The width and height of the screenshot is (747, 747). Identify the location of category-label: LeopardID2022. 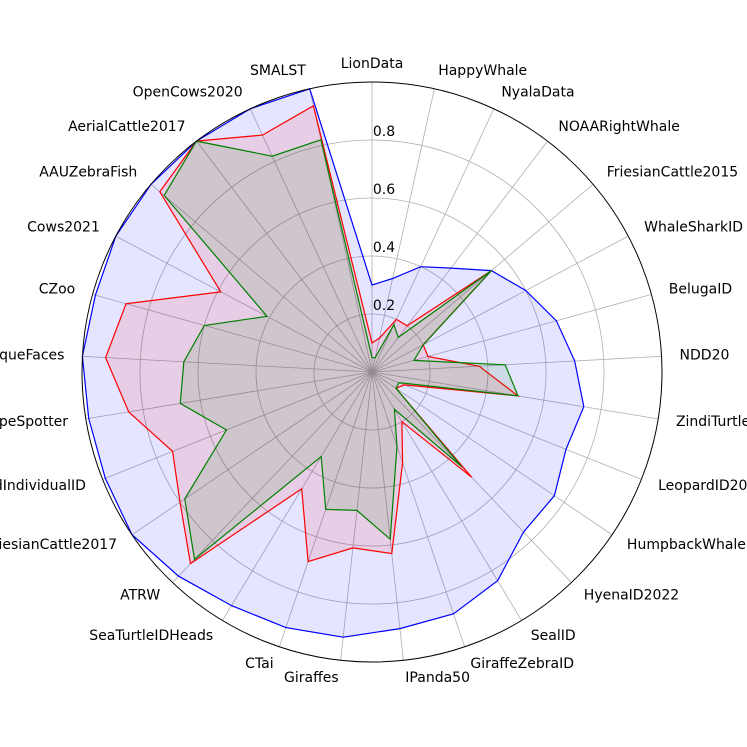
(702, 486).